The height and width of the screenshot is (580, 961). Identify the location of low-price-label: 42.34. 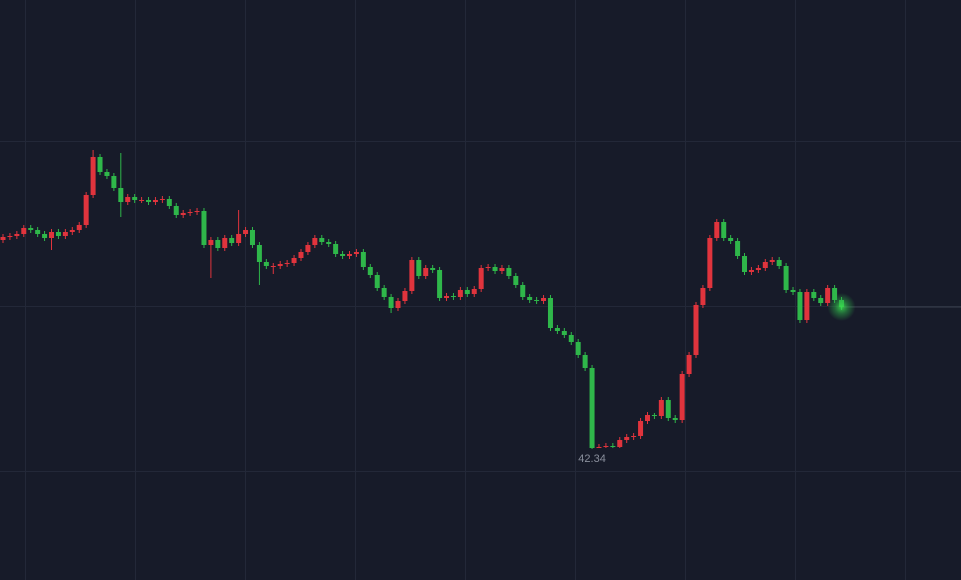
(592, 459).